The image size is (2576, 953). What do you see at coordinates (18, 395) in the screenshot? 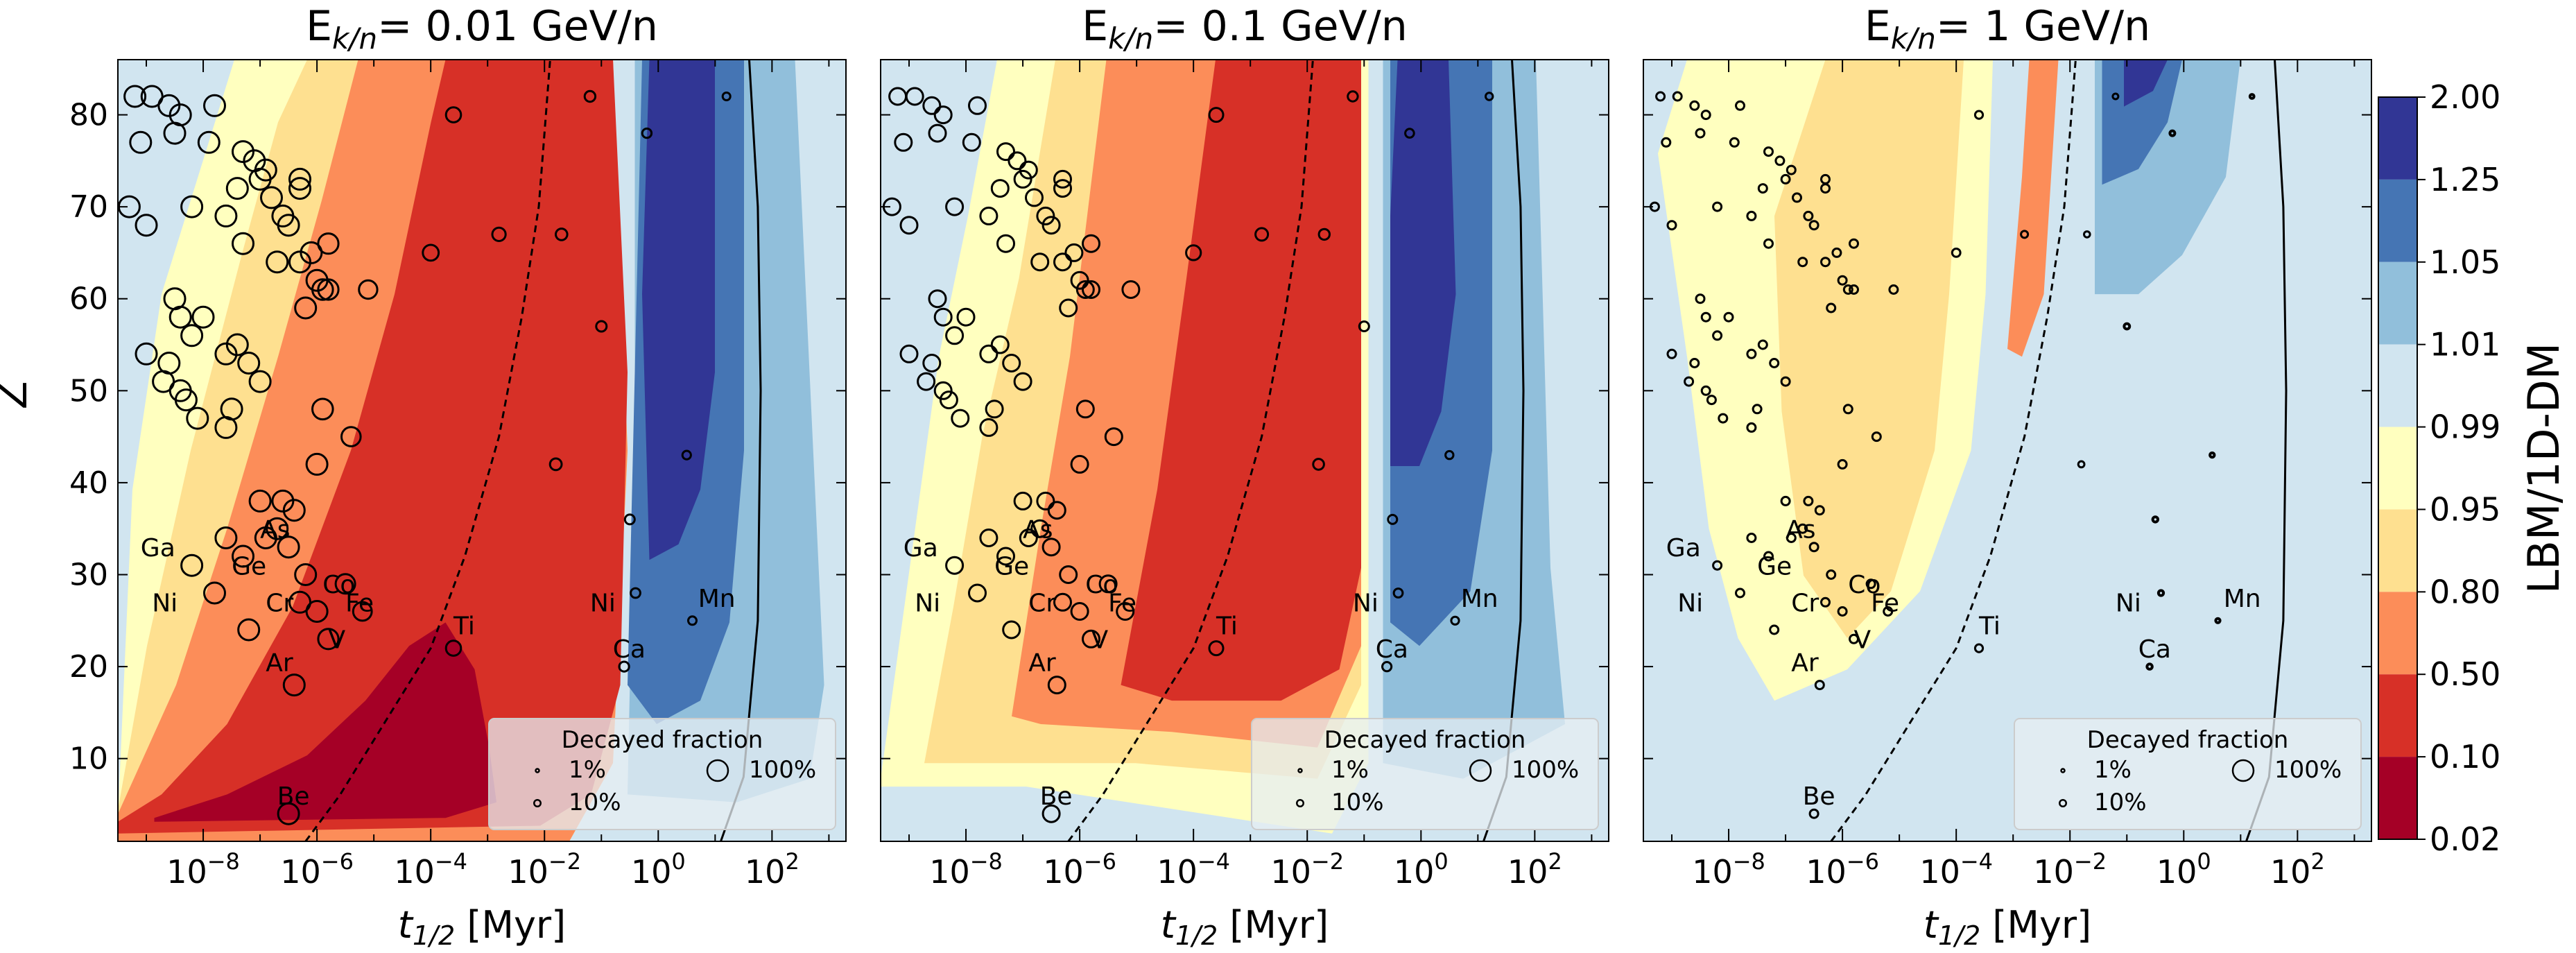
I see `shared-labels: Z` at bounding box center [18, 395].